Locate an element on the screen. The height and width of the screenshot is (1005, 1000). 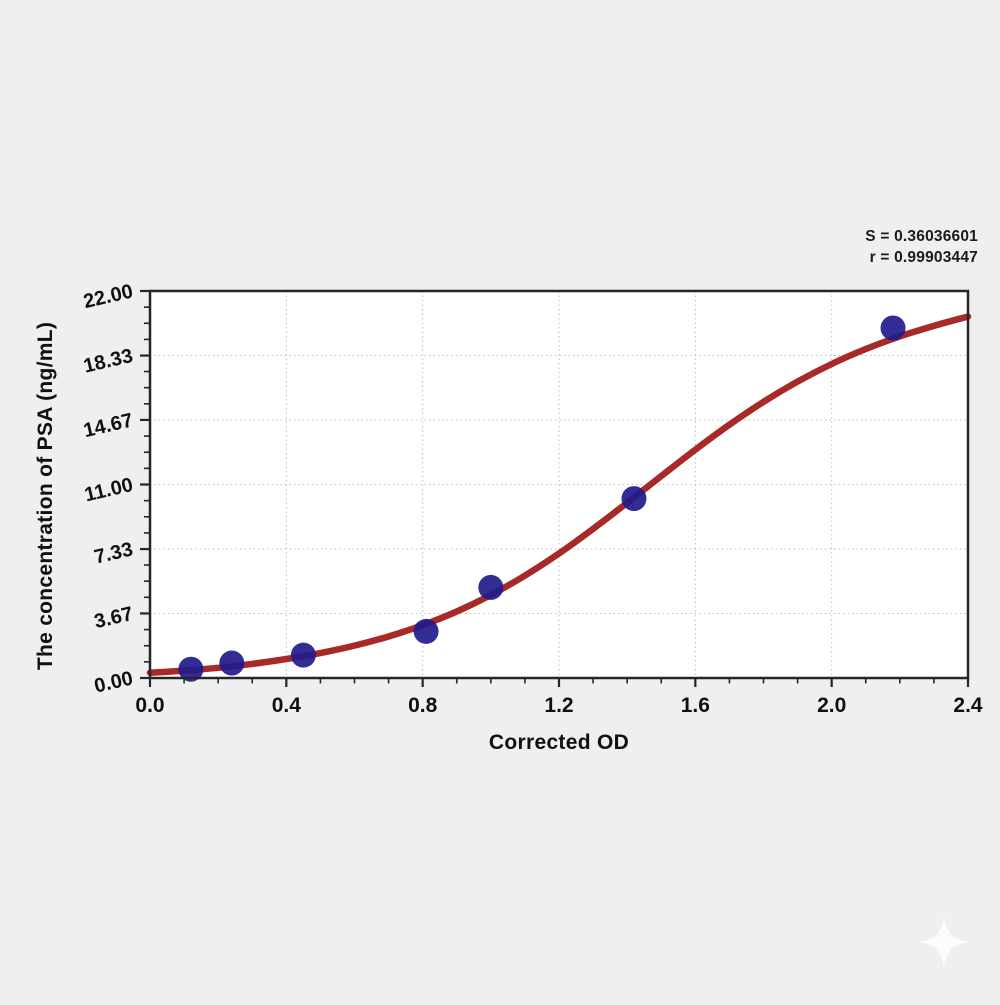
y-axis-tick-label: 3.67 is located at coordinates (113, 618).